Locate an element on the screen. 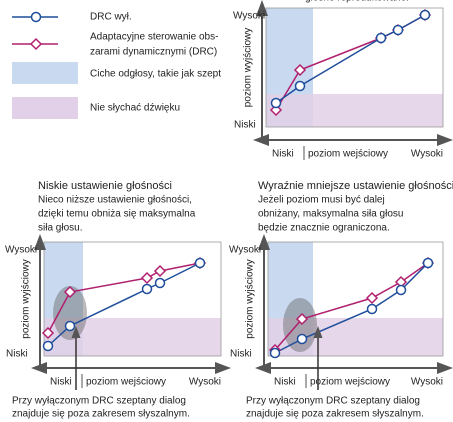  legend-label: Adaptacyjne sterowanie obs- is located at coordinates (154, 37).